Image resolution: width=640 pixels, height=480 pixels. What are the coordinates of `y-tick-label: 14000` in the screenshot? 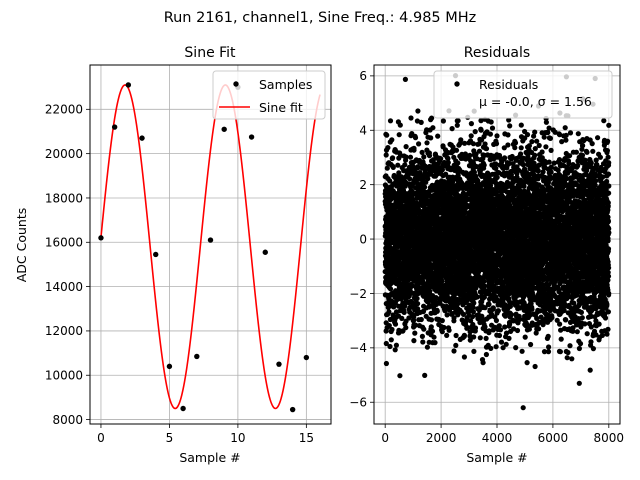 It's located at (64, 287).